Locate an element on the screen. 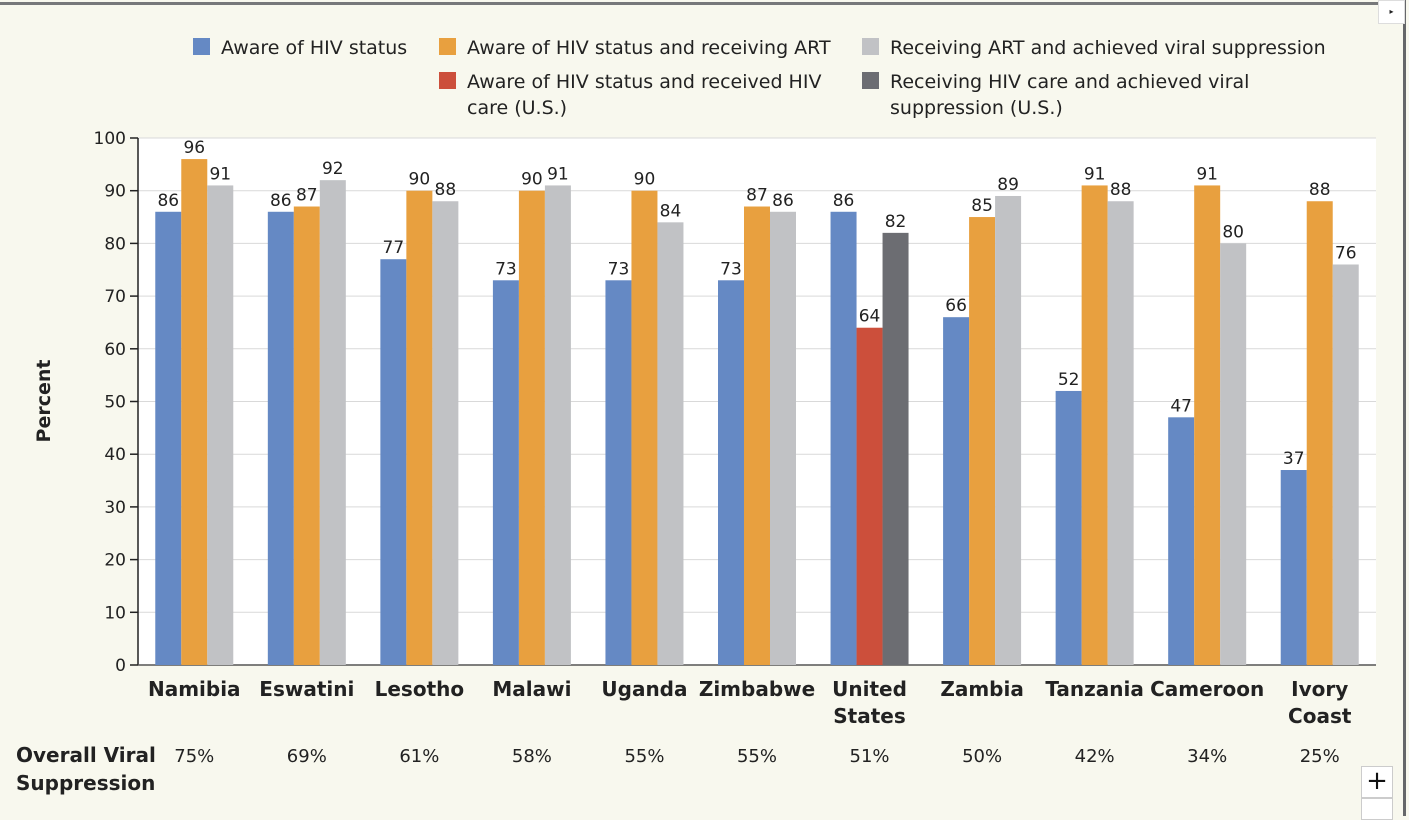 The height and width of the screenshot is (820, 1409). y-tick-label: 100 is located at coordinates (110, 139).